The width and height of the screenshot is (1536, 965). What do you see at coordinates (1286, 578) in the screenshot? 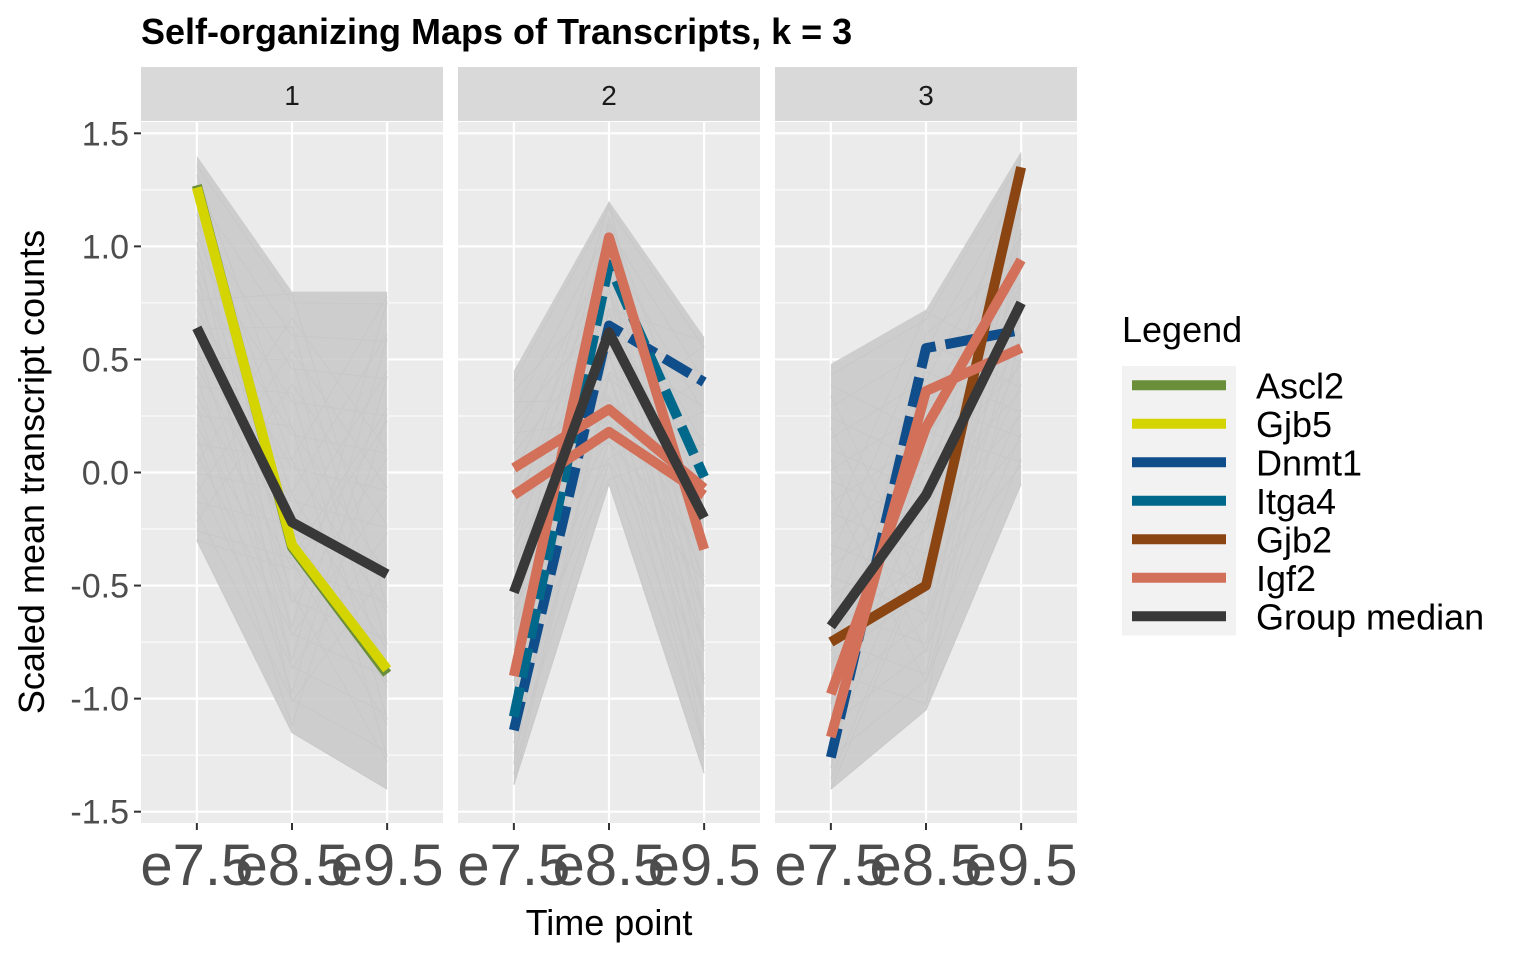
I see `legend-entry-label: Igf2` at bounding box center [1286, 578].